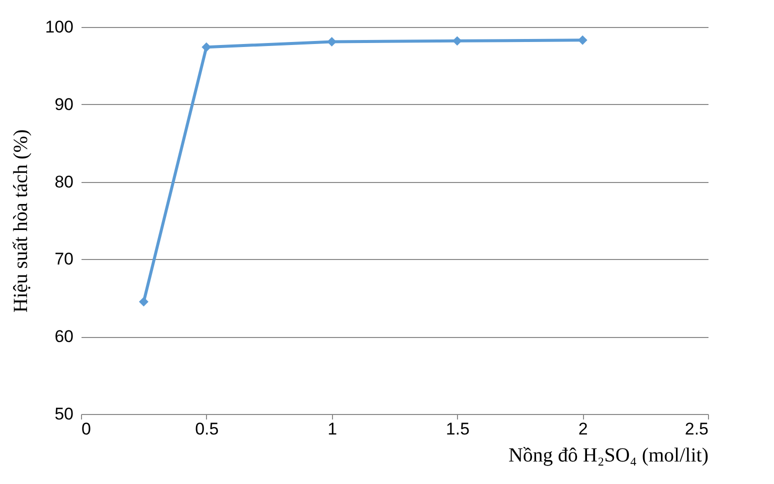 This screenshot has width=774, height=484. Describe the element at coordinates (59, 27) in the screenshot. I see `y-tick-label: 100` at that location.